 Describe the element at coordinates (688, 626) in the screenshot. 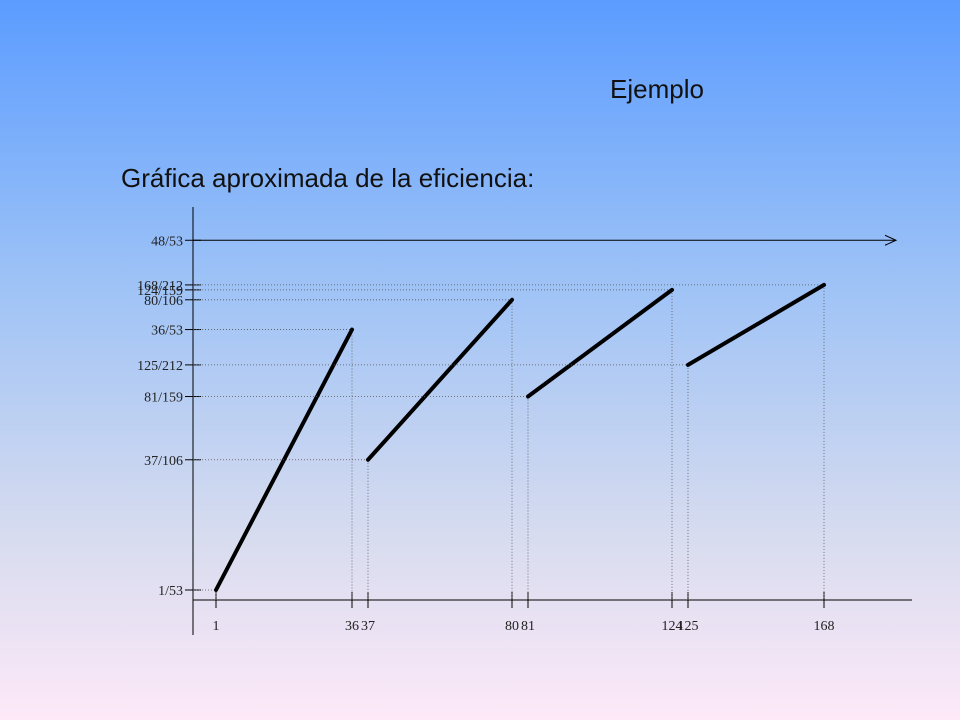

I see `x-tick-label: 125` at that location.